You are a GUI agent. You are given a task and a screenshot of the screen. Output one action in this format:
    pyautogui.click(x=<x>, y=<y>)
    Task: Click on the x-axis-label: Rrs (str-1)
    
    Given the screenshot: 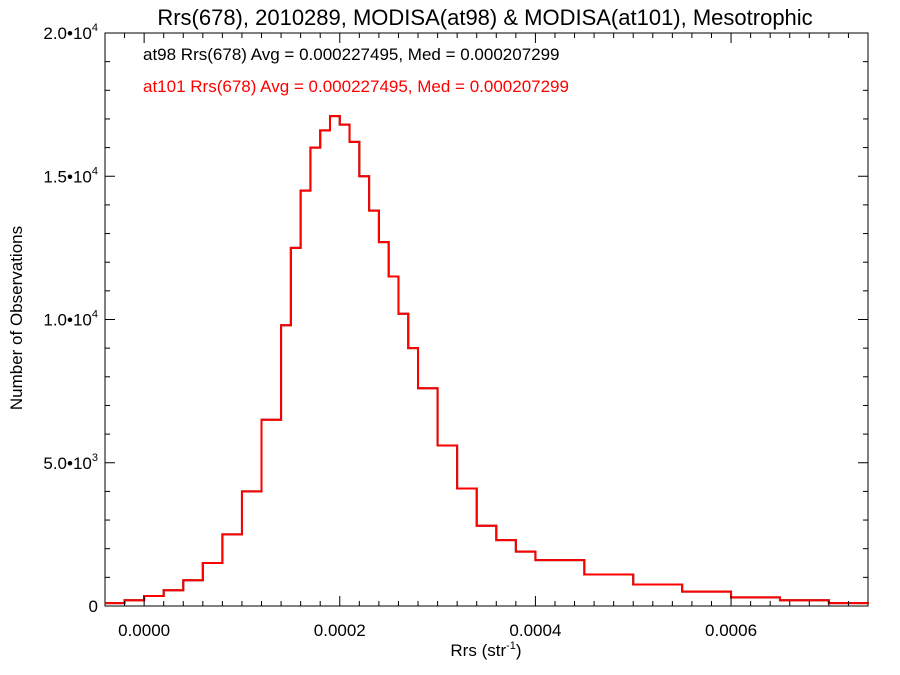 What is the action you would take?
    pyautogui.click(x=485, y=650)
    